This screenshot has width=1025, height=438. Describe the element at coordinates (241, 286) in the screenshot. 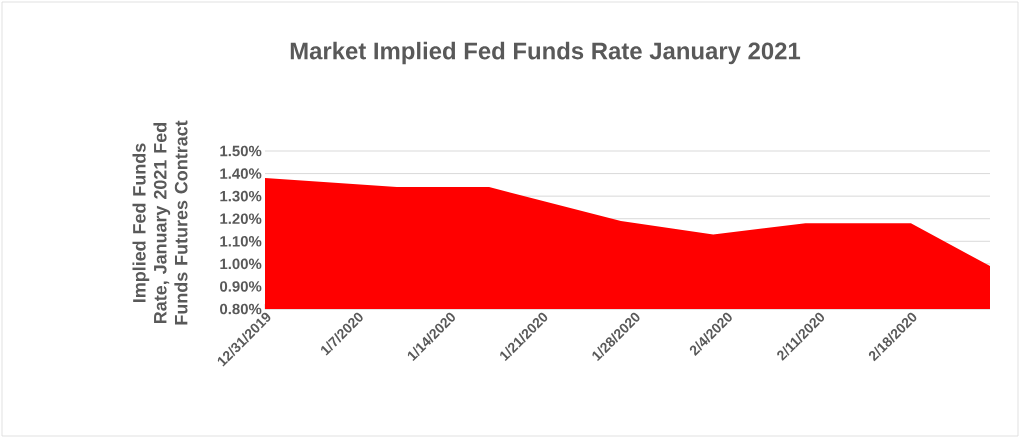

I see `y-tick-label: 0.90%` at that location.